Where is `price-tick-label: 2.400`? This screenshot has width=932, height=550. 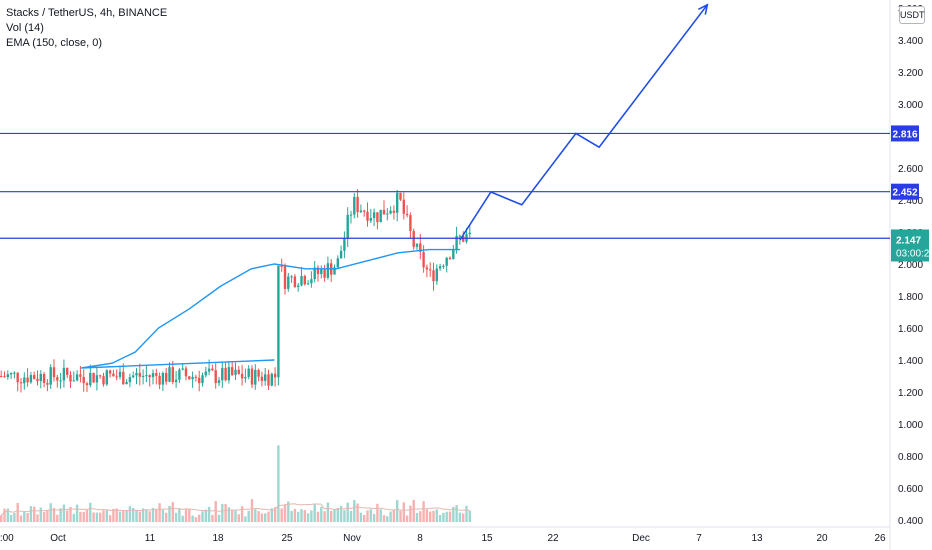 price-tick-label: 2.400 is located at coordinates (910, 201).